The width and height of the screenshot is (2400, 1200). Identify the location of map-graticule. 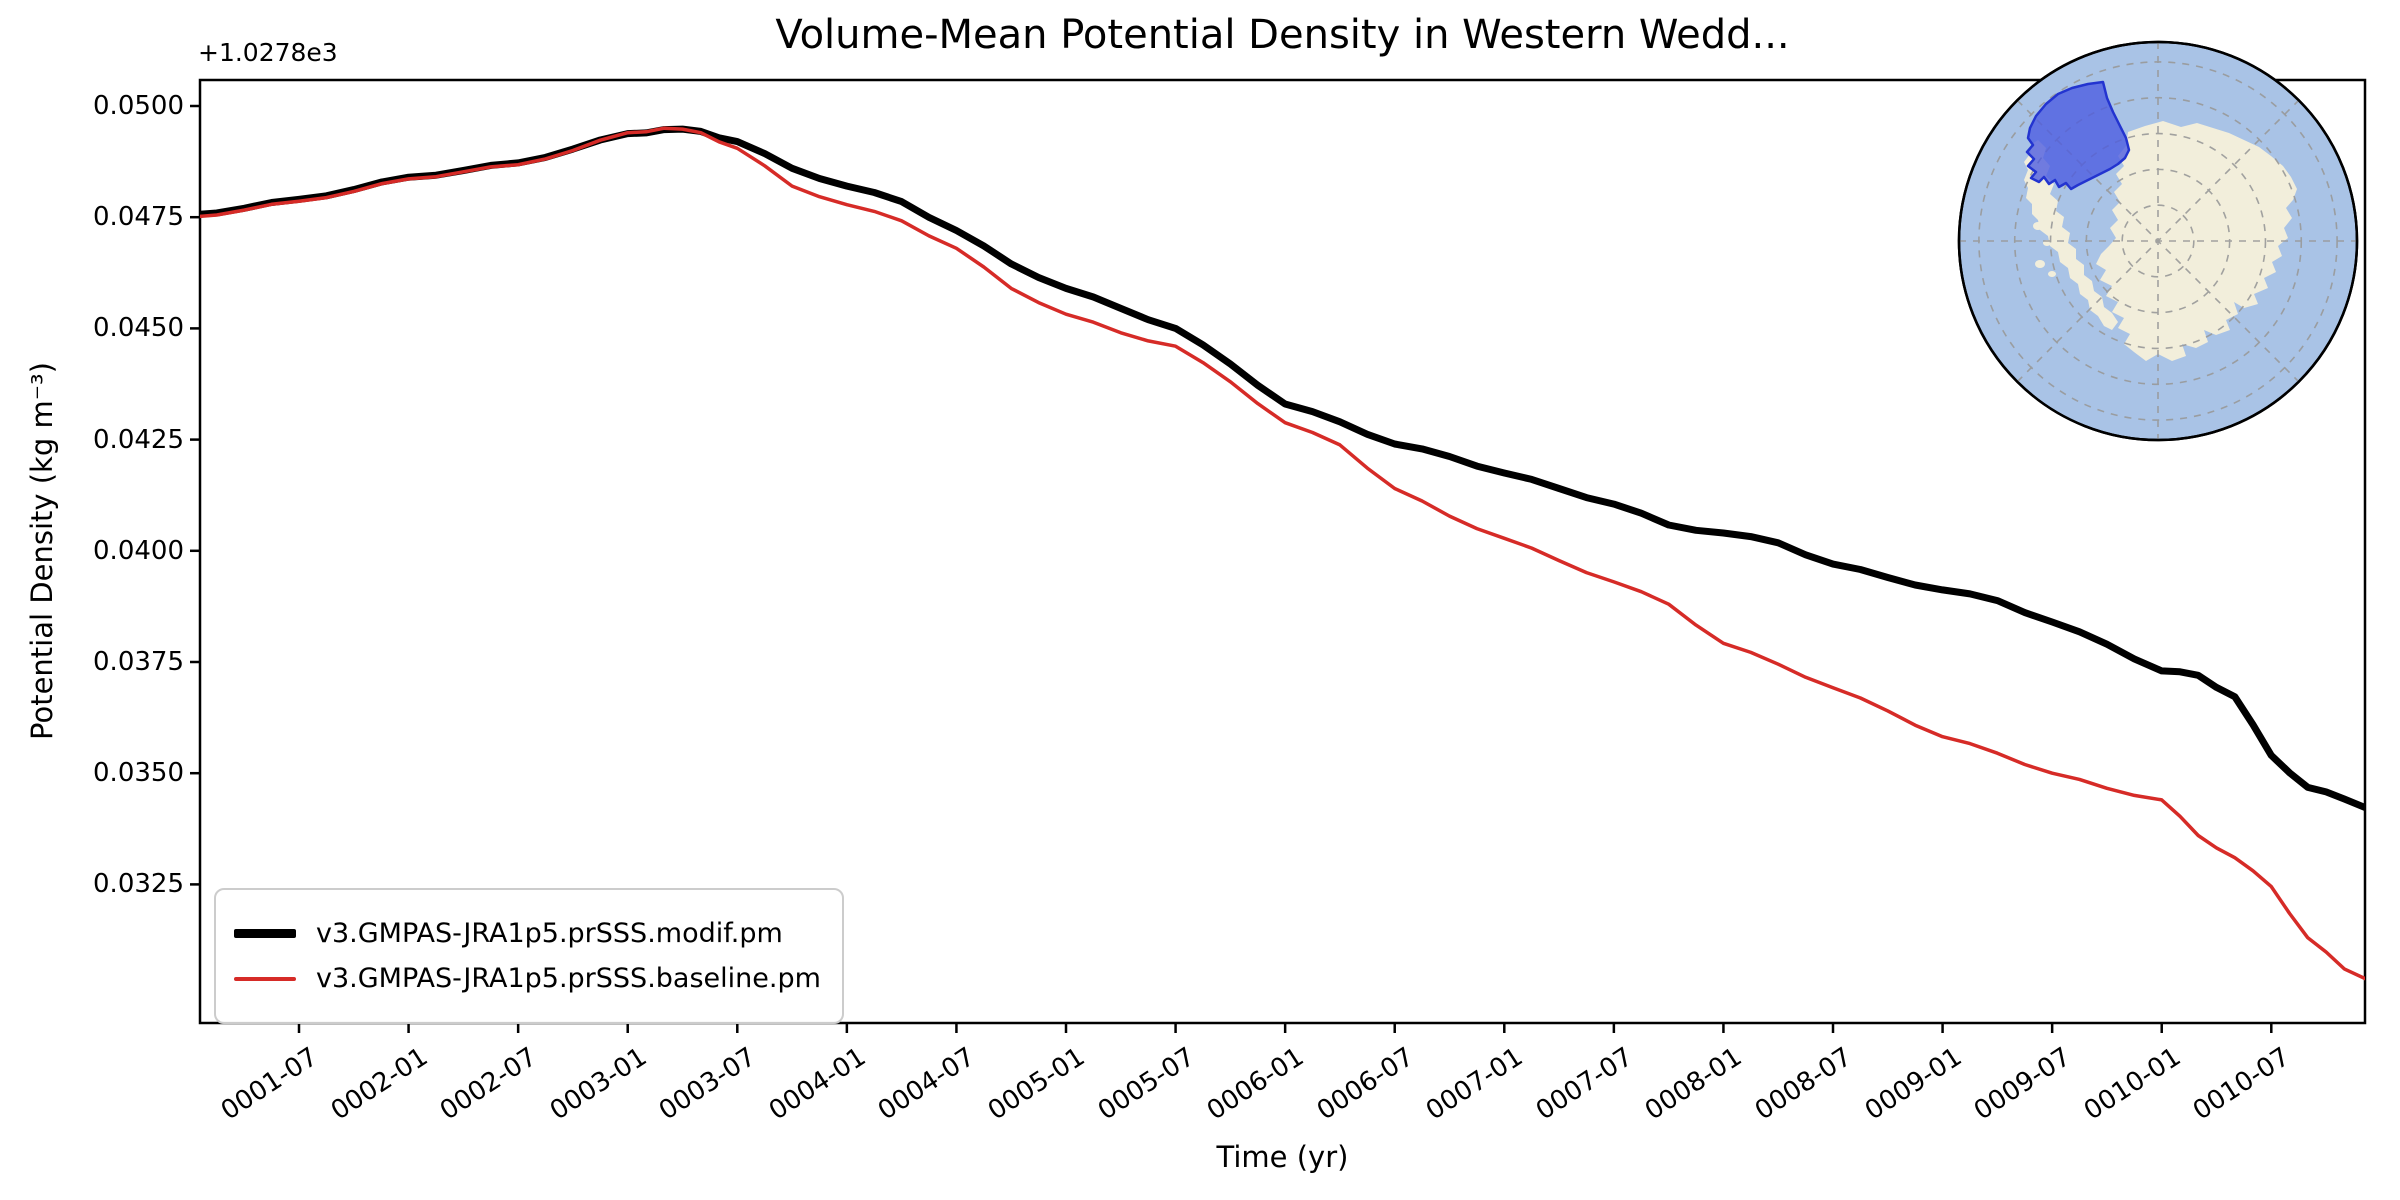
(2158, 241).